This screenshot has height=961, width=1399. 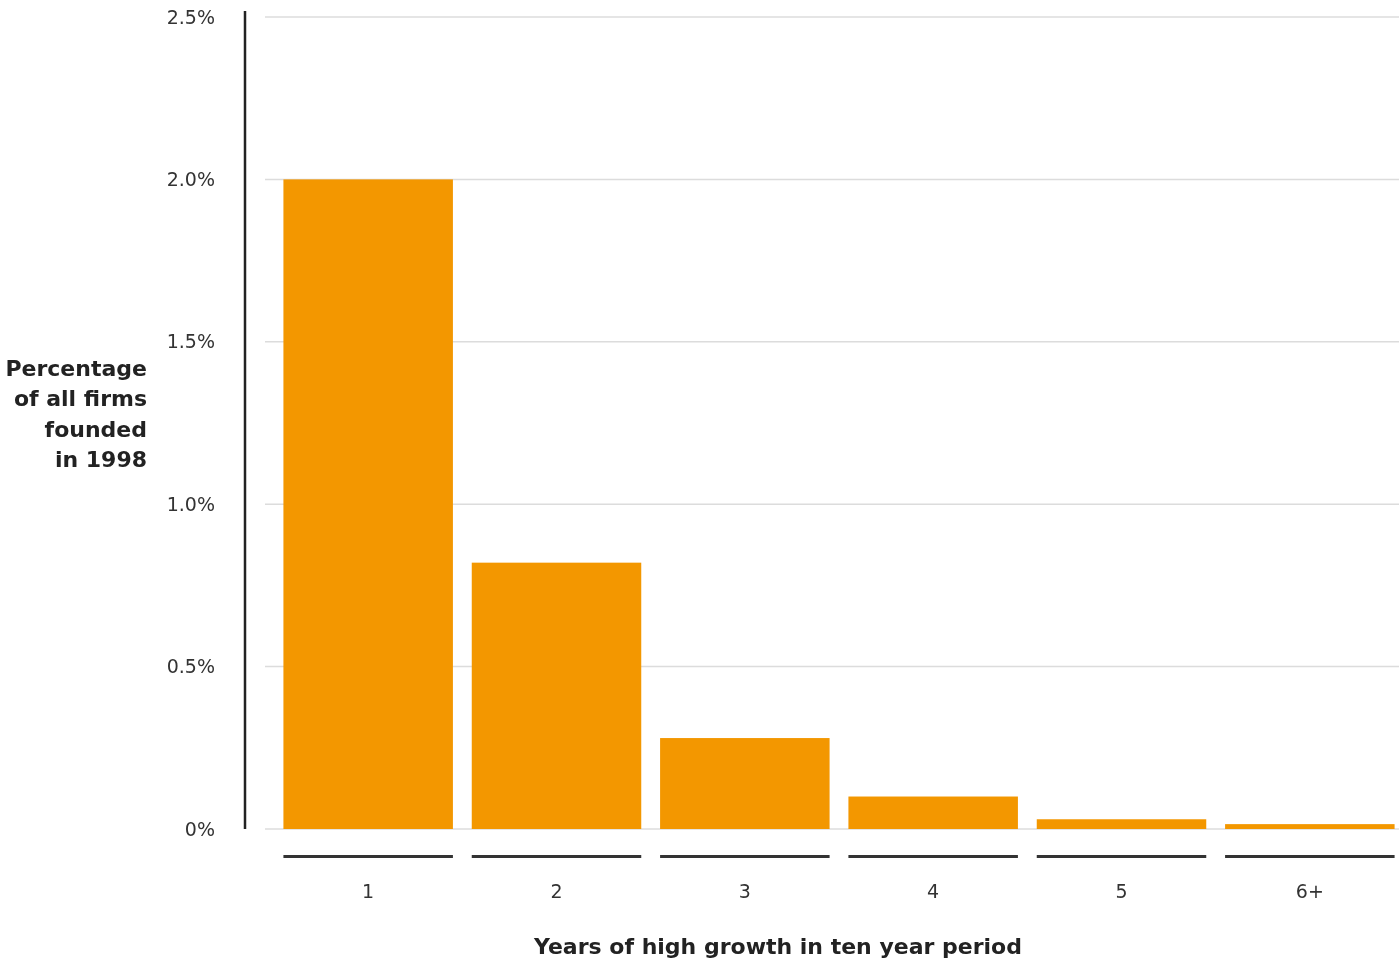 I want to click on y-tick-label: 2.0%, so click(x=190, y=179).